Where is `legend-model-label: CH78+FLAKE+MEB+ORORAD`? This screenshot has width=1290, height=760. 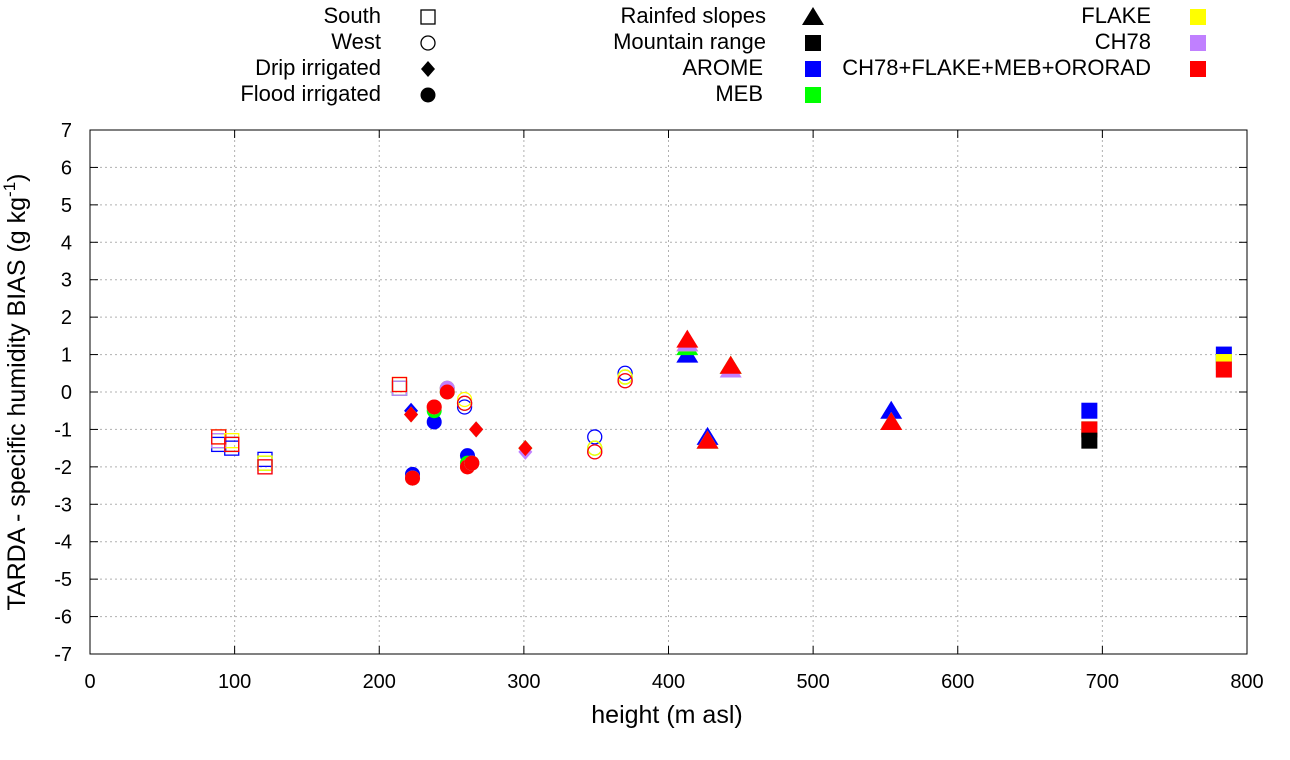
legend-model-label: CH78+FLAKE+MEB+ORORAD is located at coordinates (996, 67).